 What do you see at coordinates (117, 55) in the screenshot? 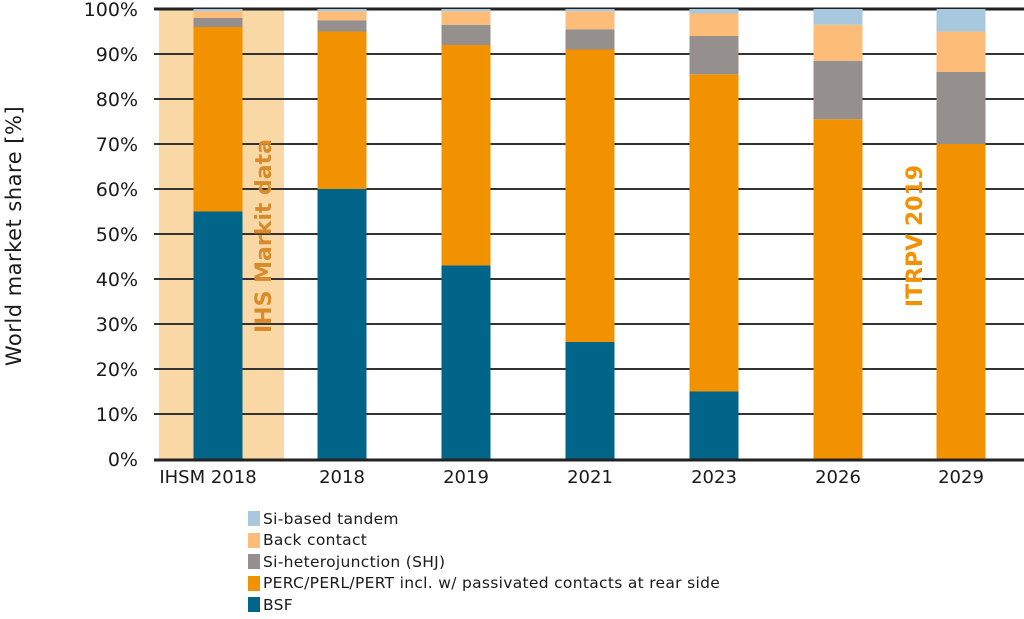
I see `y-tick-label: 90%` at bounding box center [117, 55].